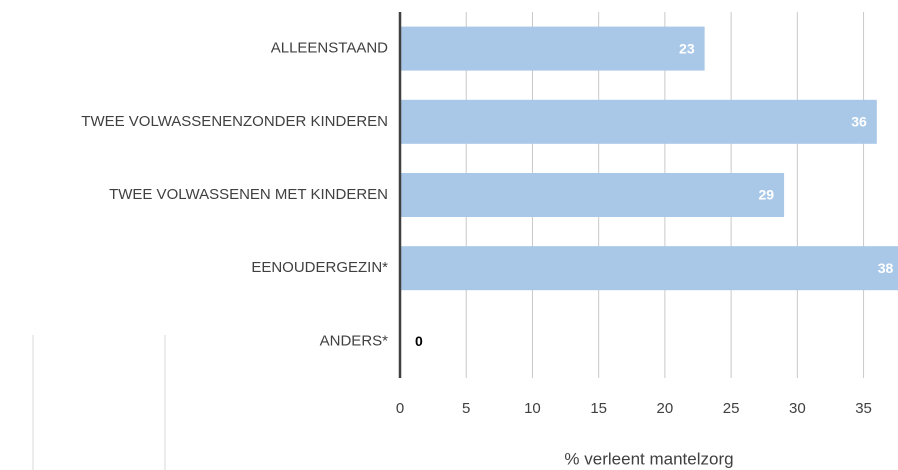 The width and height of the screenshot is (898, 470). Describe the element at coordinates (598, 408) in the screenshot. I see `x-tick-label: 15` at that location.